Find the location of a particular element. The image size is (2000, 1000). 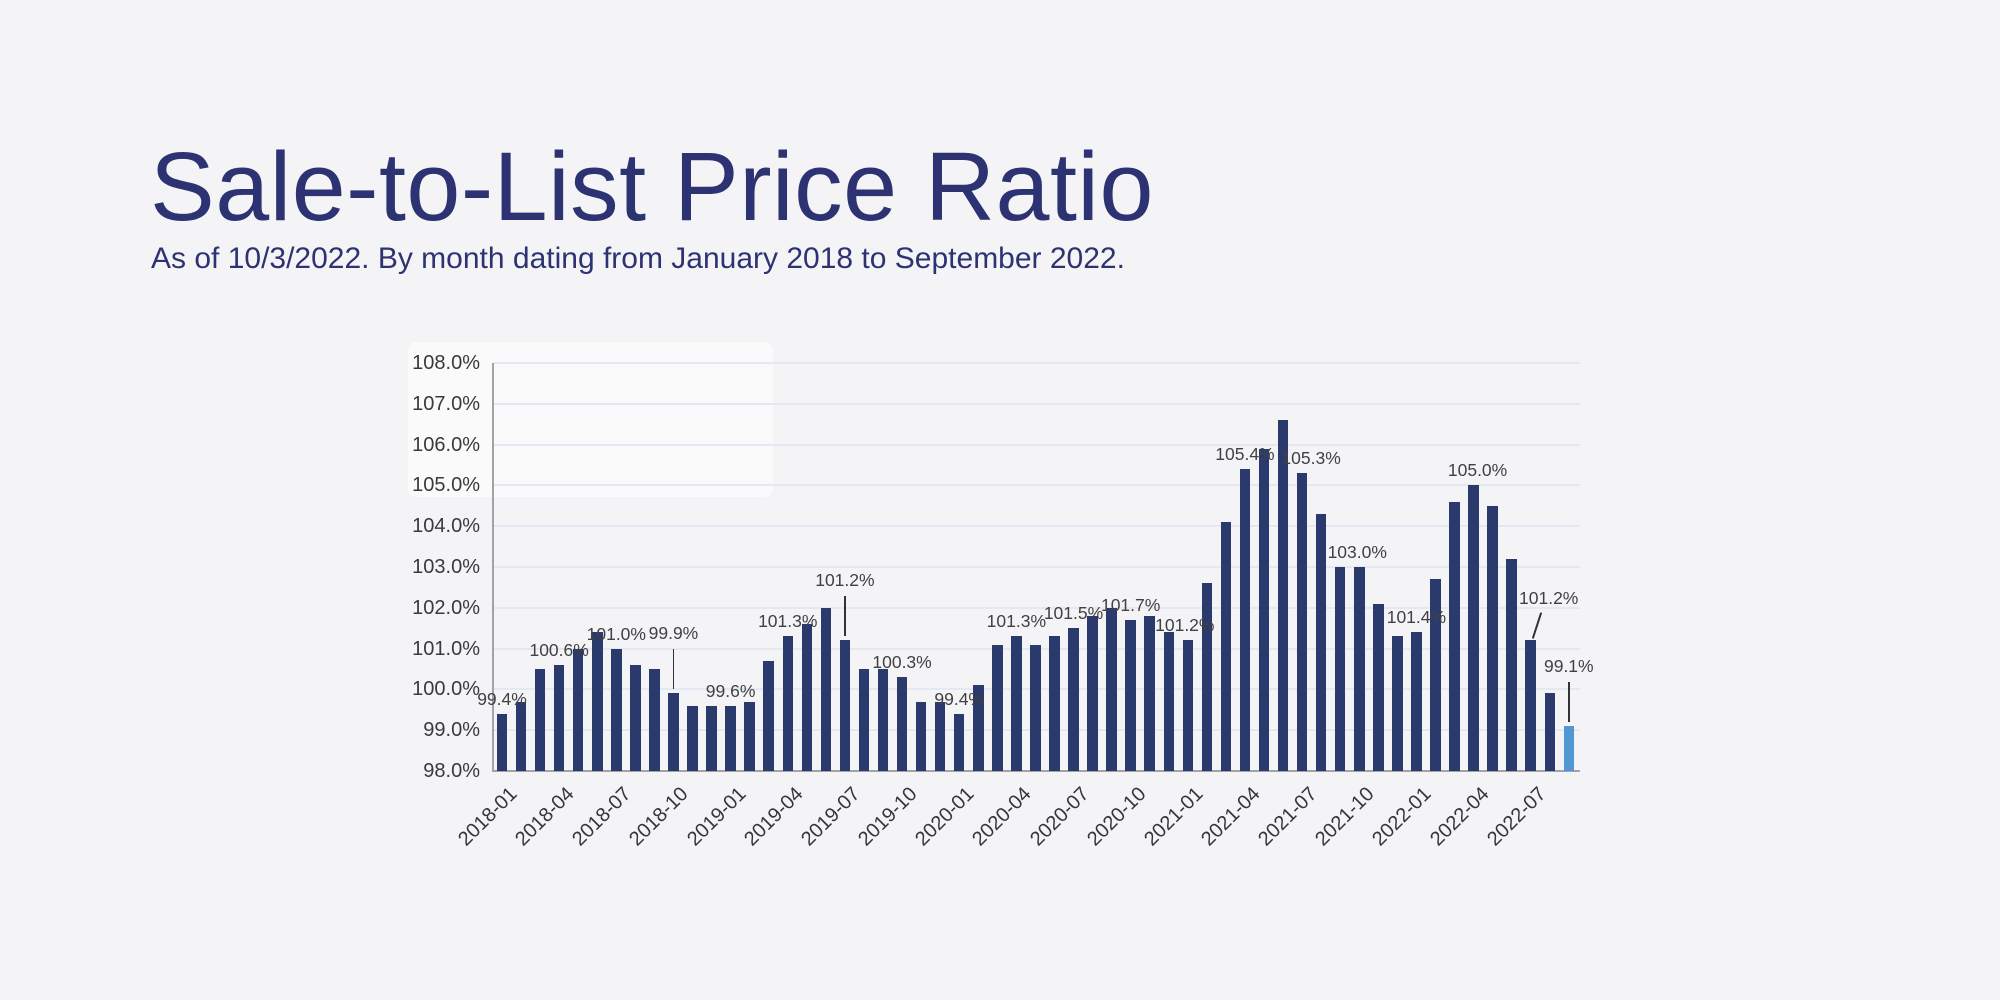

y-axis-tick-label: 98.0% is located at coordinates (451, 771).